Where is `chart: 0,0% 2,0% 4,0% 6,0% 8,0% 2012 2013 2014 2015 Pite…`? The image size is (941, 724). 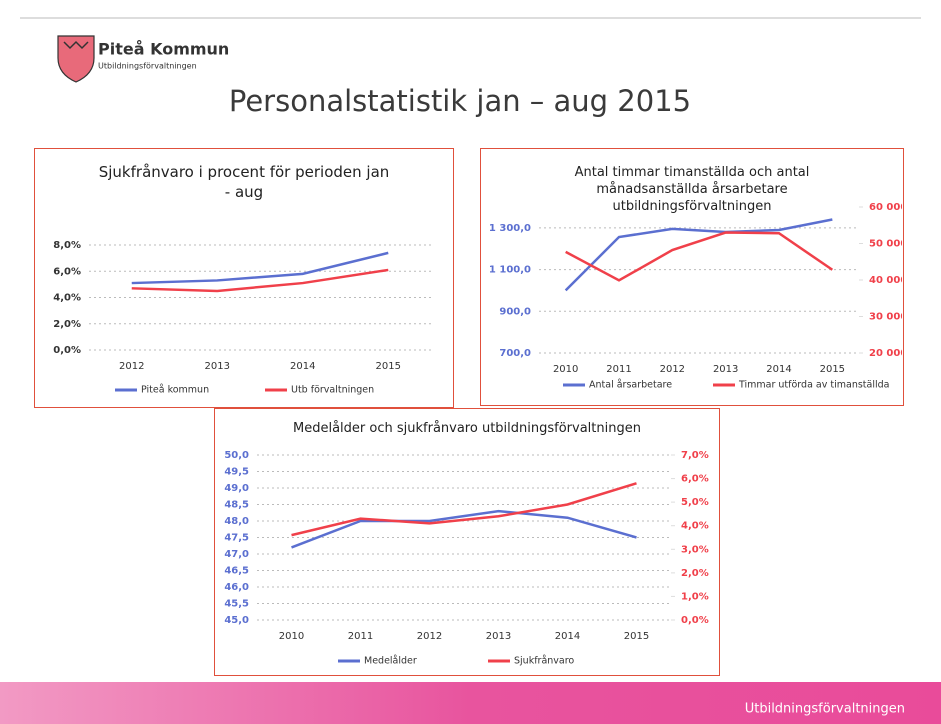 chart: 0,0% 2,0% 4,0% 6,0% 8,0% 2012 2013 2014 2015 Pite… is located at coordinates (242, 318).